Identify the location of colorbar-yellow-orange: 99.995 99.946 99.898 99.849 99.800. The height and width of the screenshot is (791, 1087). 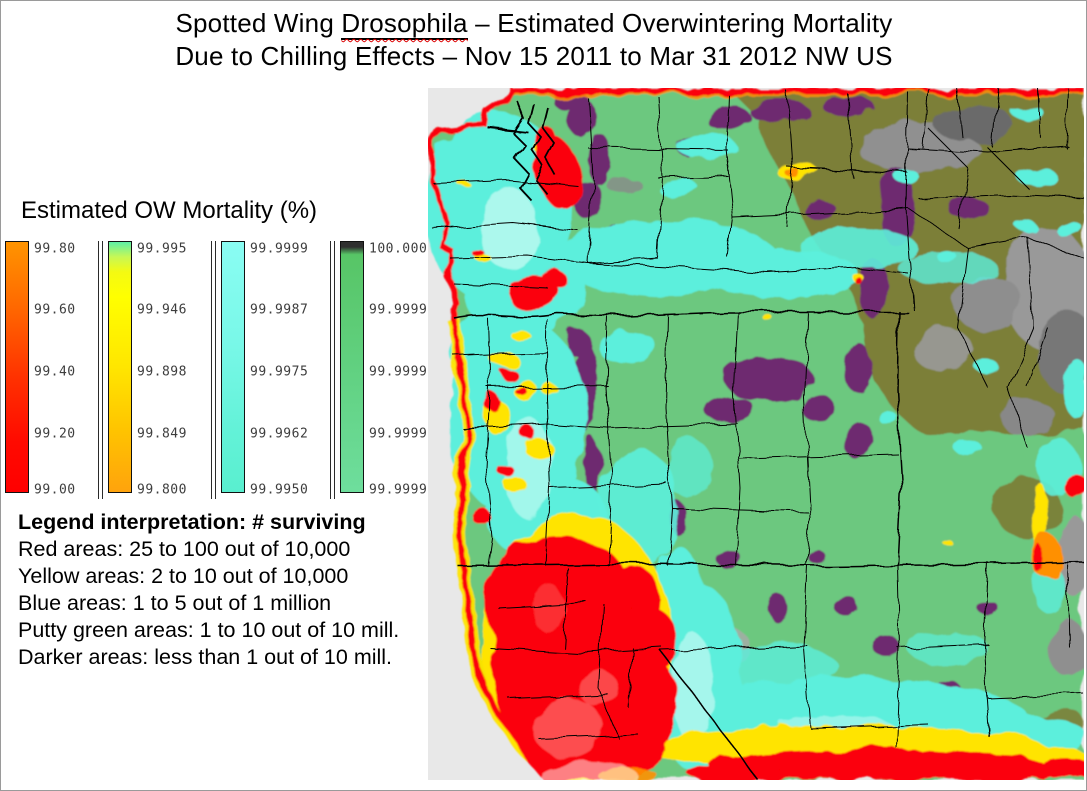
(158, 369).